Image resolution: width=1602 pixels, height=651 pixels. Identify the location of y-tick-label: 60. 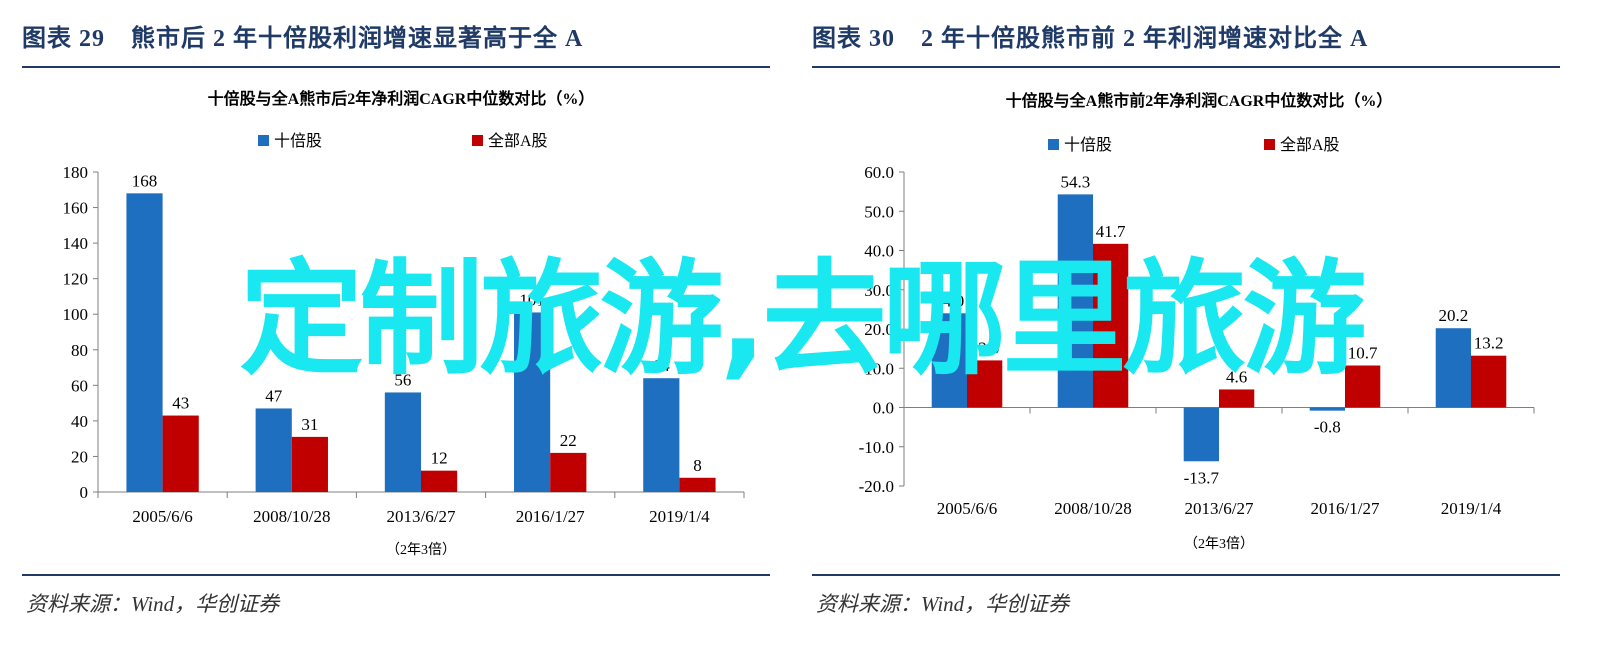
(79, 385).